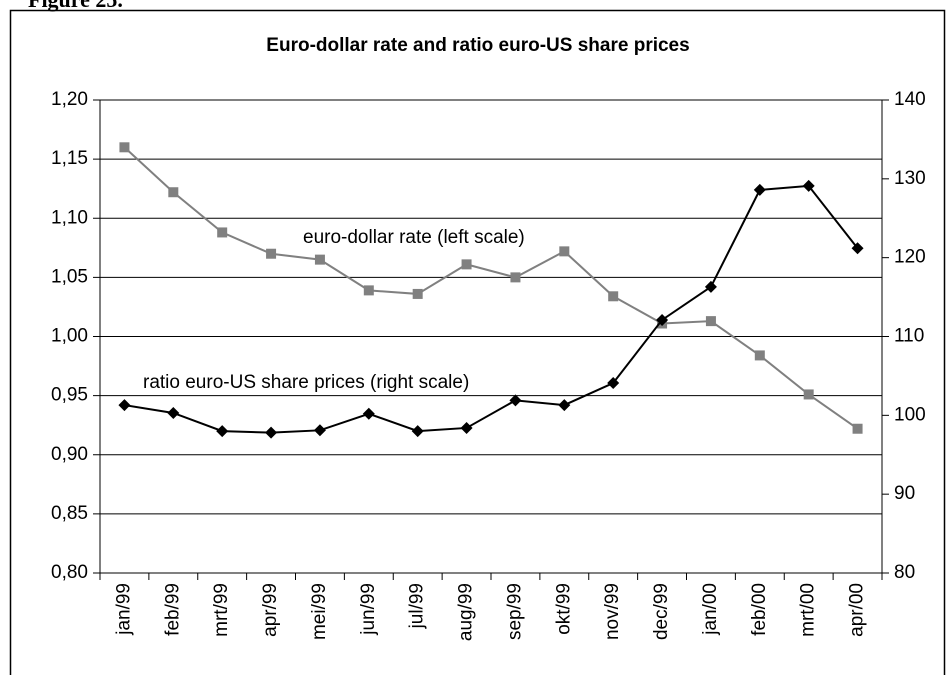 The image size is (946, 675). I want to click on y-tick-label: 1,00, so click(69, 336).